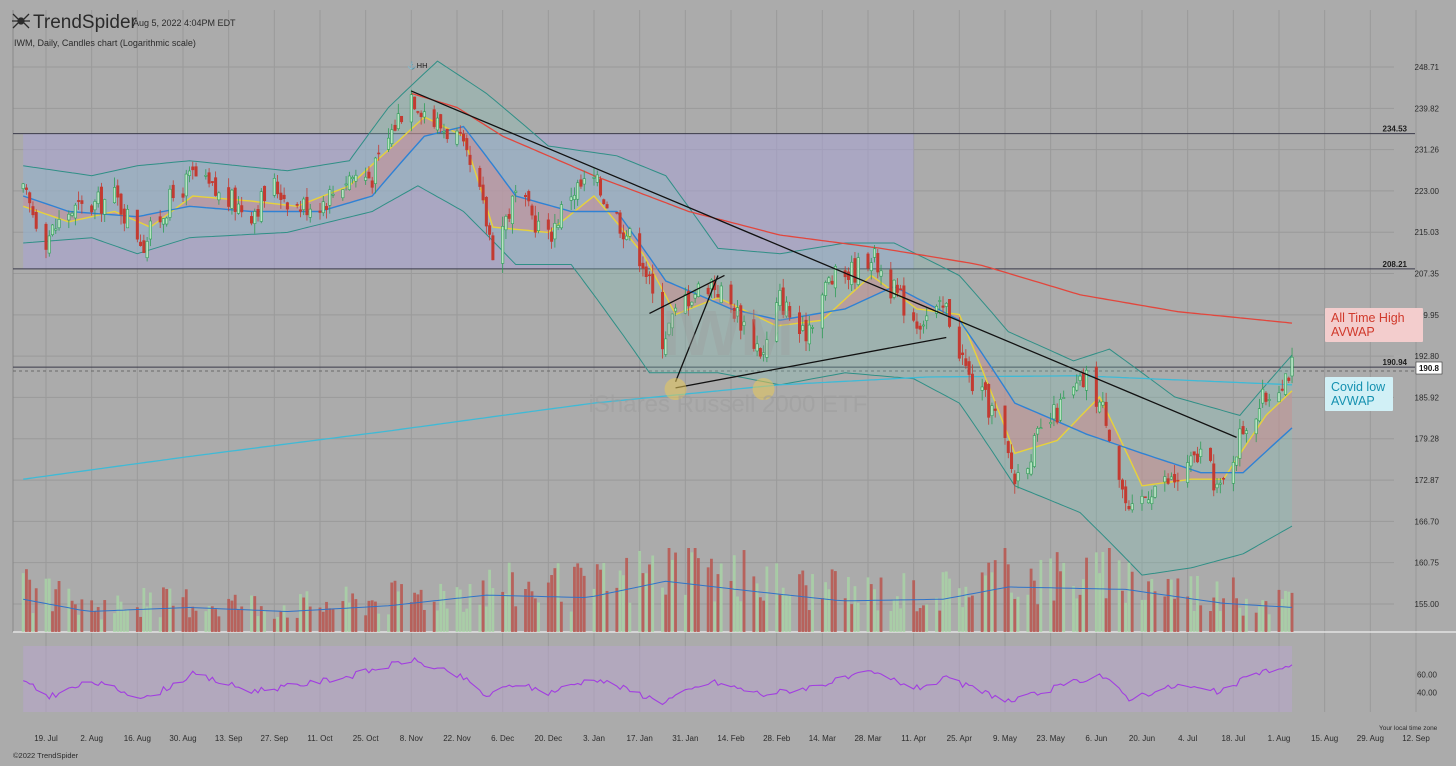 This screenshot has width=1456, height=766. Describe the element at coordinates (658, 679) in the screenshot. I see `rsi-pane` at that location.